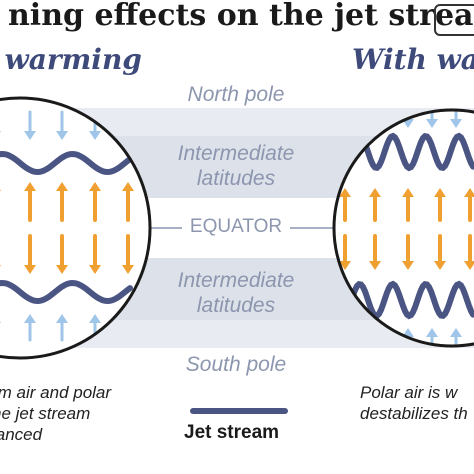  I want to click on label-intermediate-bottom-line1: Intermediate, so click(236, 280).